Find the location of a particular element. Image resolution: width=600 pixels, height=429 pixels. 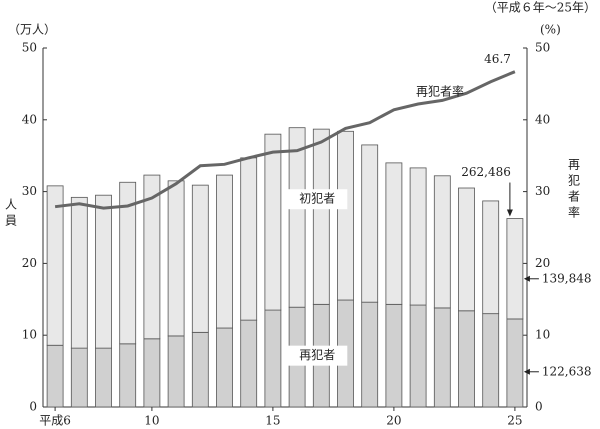

x-tick-label: 15 is located at coordinates (272, 421).